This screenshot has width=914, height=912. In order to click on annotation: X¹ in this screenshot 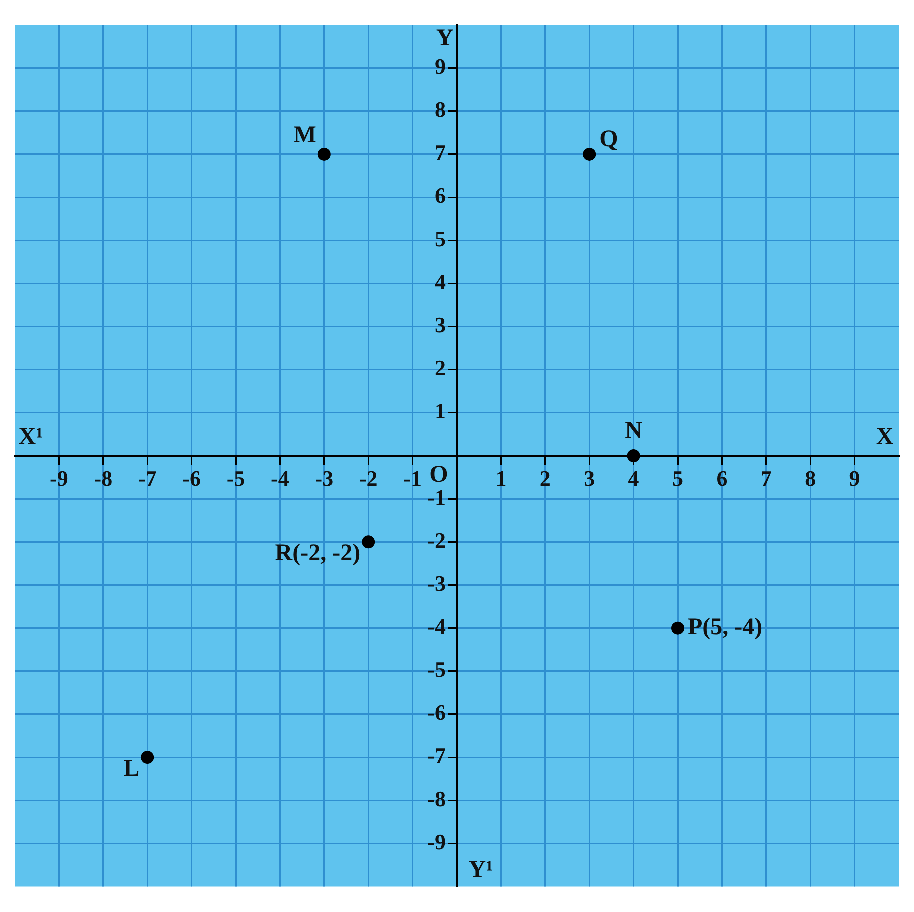, I will do `click(31, 437)`.